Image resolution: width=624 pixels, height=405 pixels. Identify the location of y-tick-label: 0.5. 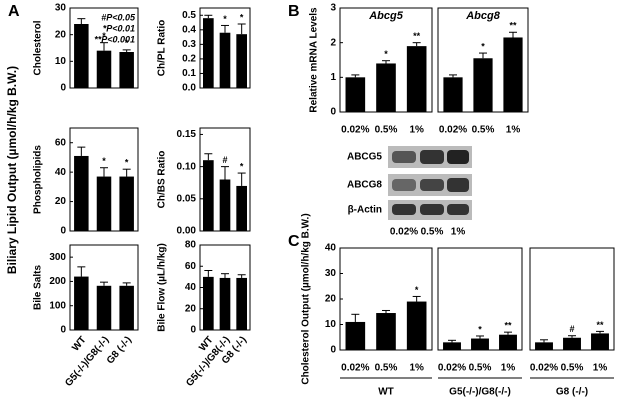
(189, 15).